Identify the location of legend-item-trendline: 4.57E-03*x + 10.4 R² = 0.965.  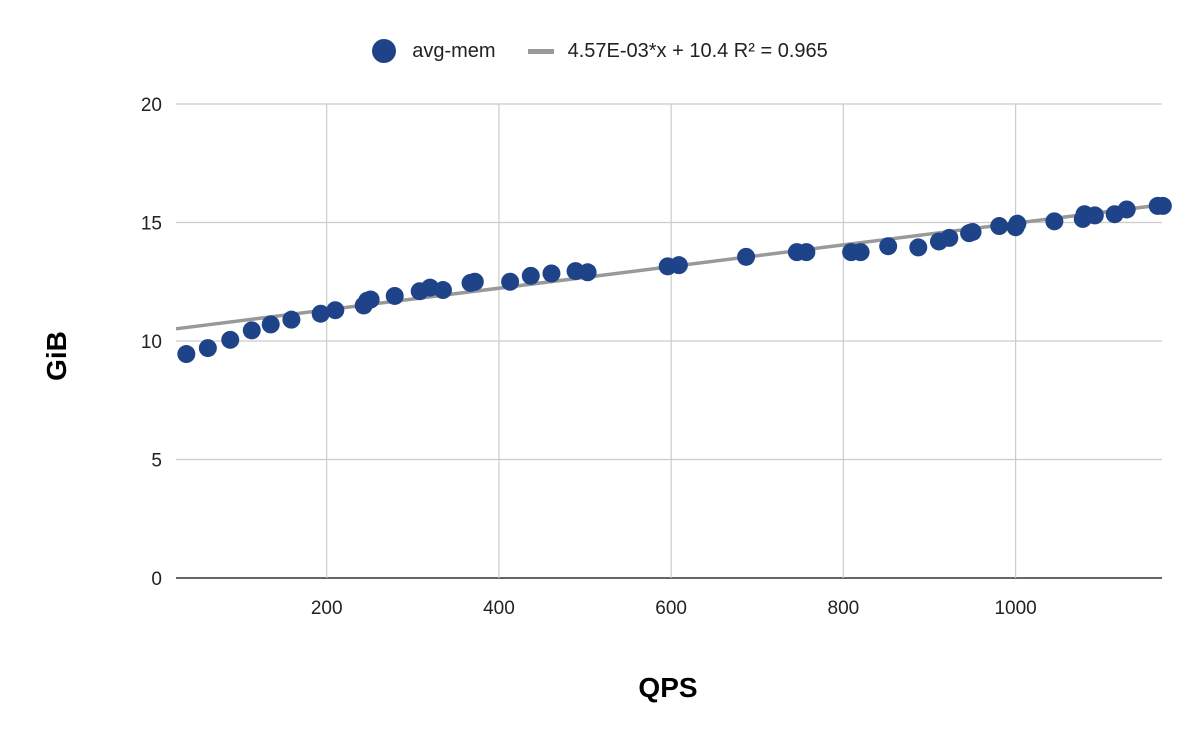
(662, 51).